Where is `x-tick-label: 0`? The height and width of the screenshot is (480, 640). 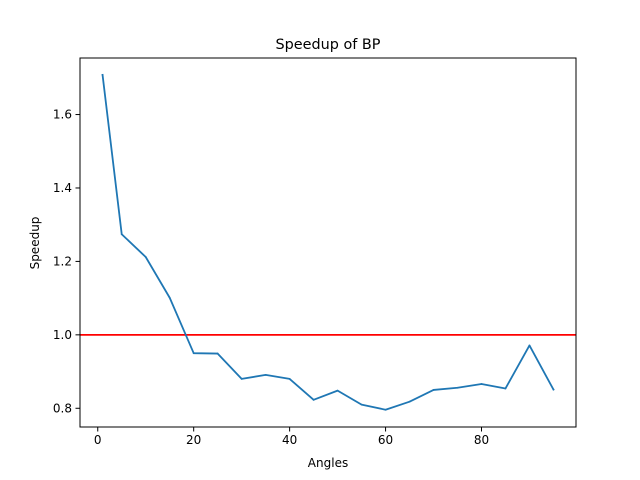 x-tick-label: 0 is located at coordinates (98, 440).